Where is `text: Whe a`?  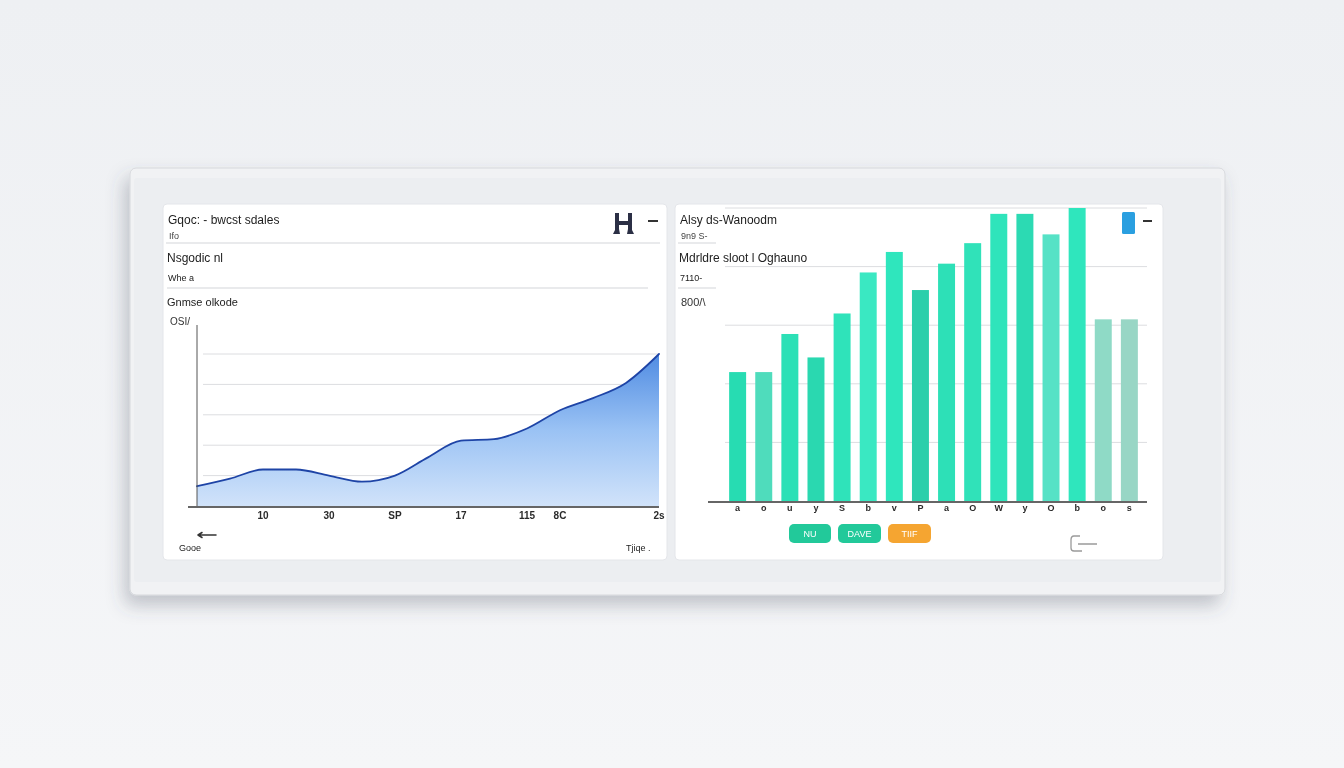 text: Whe a is located at coordinates (181, 278).